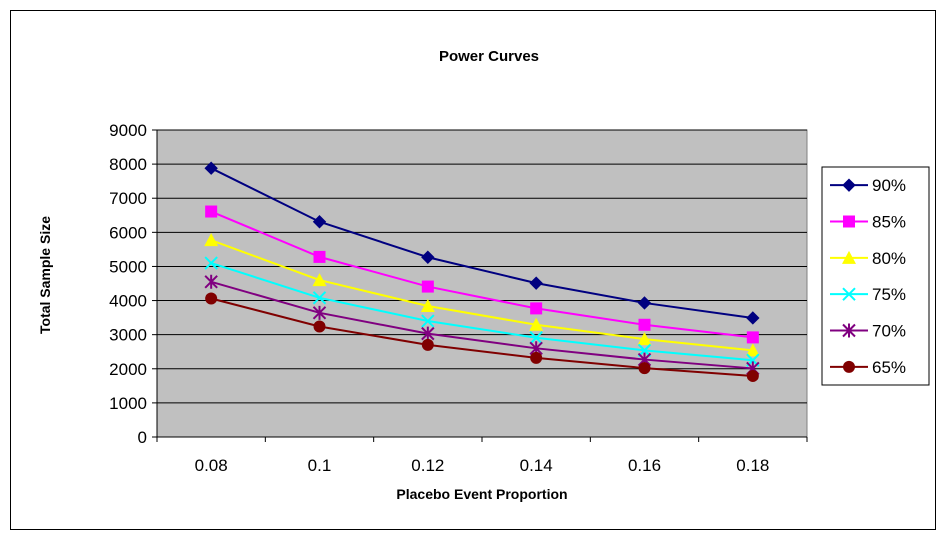 This screenshot has height=540, width=948. Describe the element at coordinates (889, 331) in the screenshot. I see `legend-label: 70%` at that location.